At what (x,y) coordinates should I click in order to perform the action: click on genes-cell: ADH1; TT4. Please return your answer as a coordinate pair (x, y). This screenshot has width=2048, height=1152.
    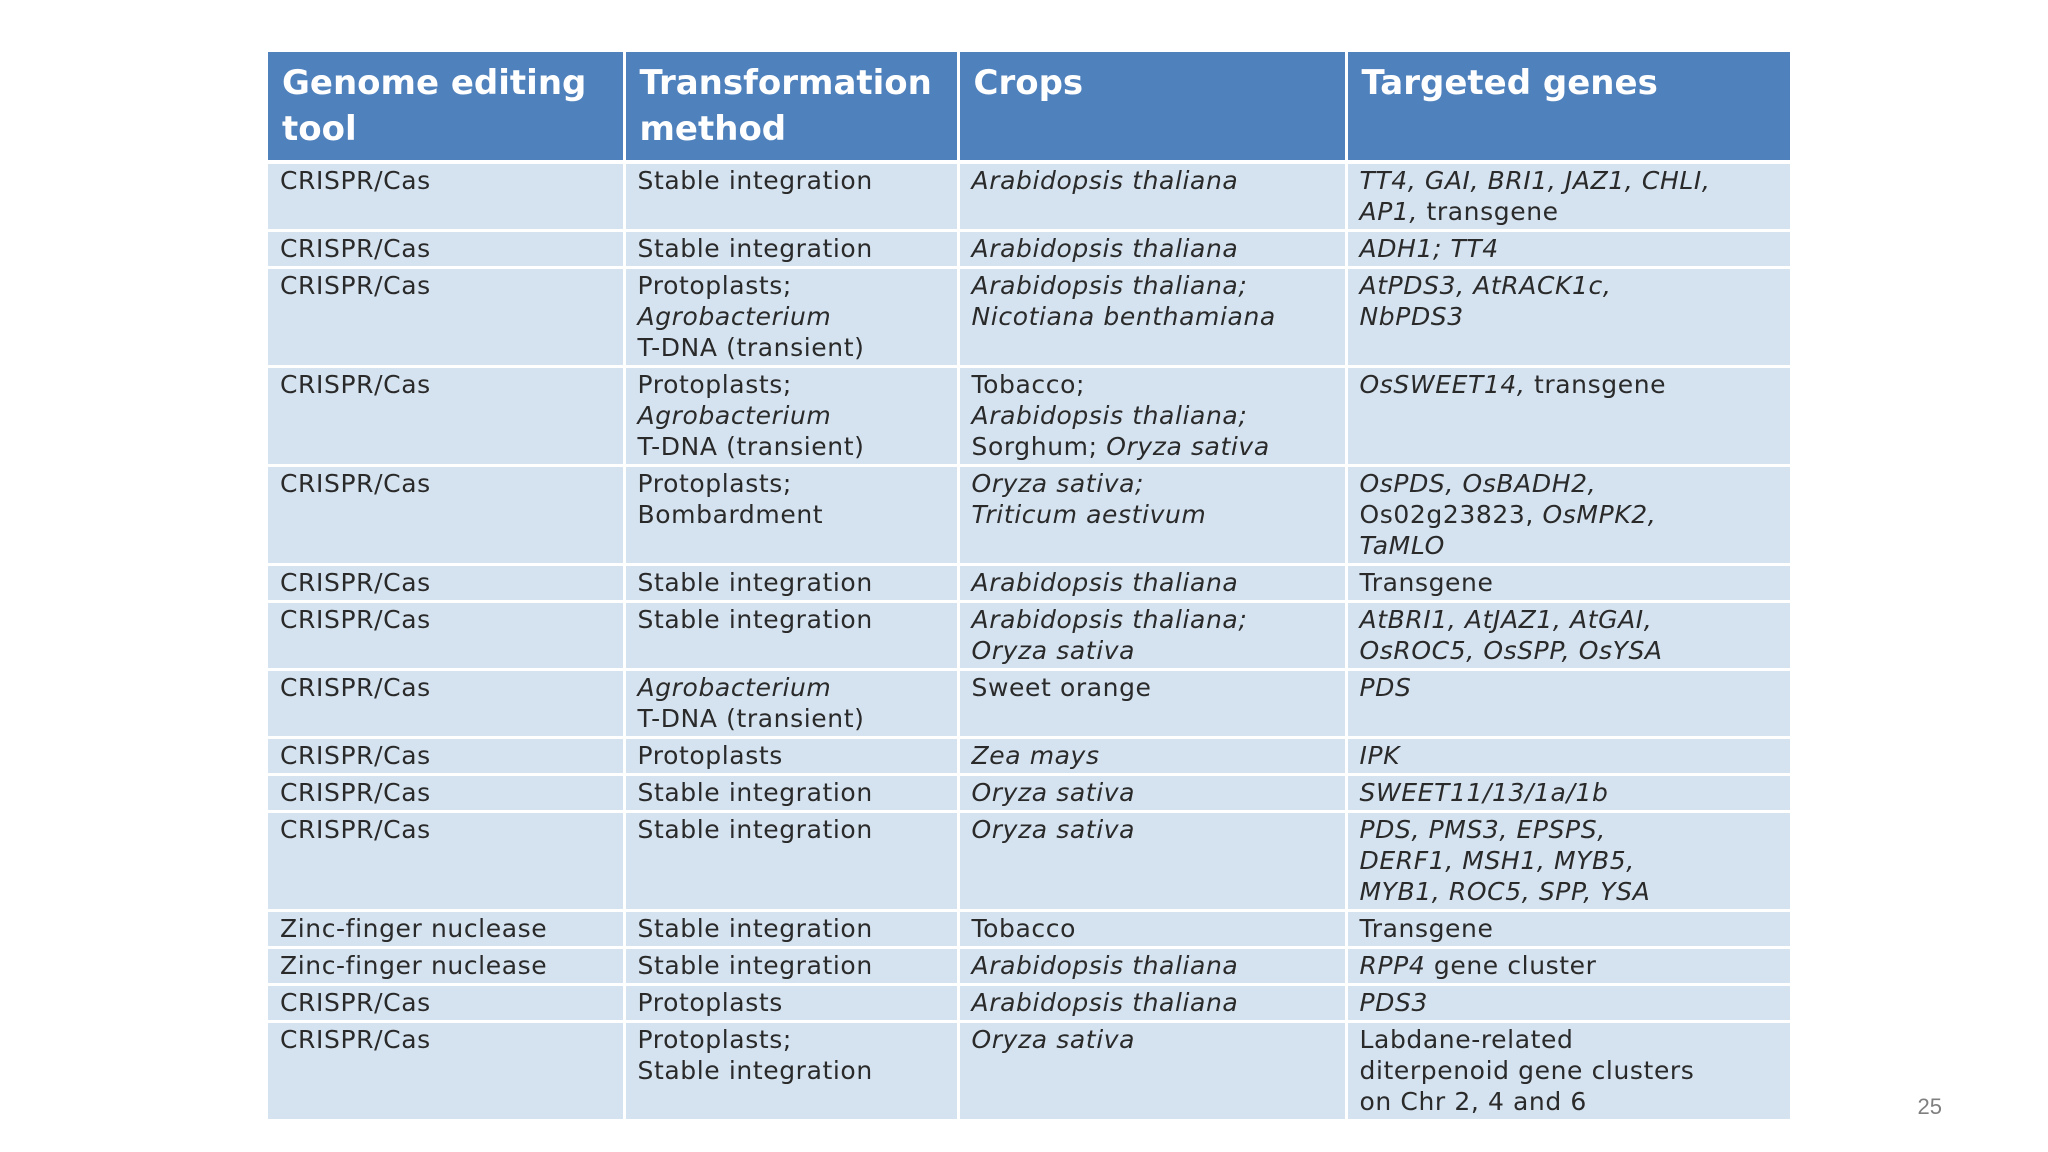
    Looking at the image, I should click on (1568, 248).